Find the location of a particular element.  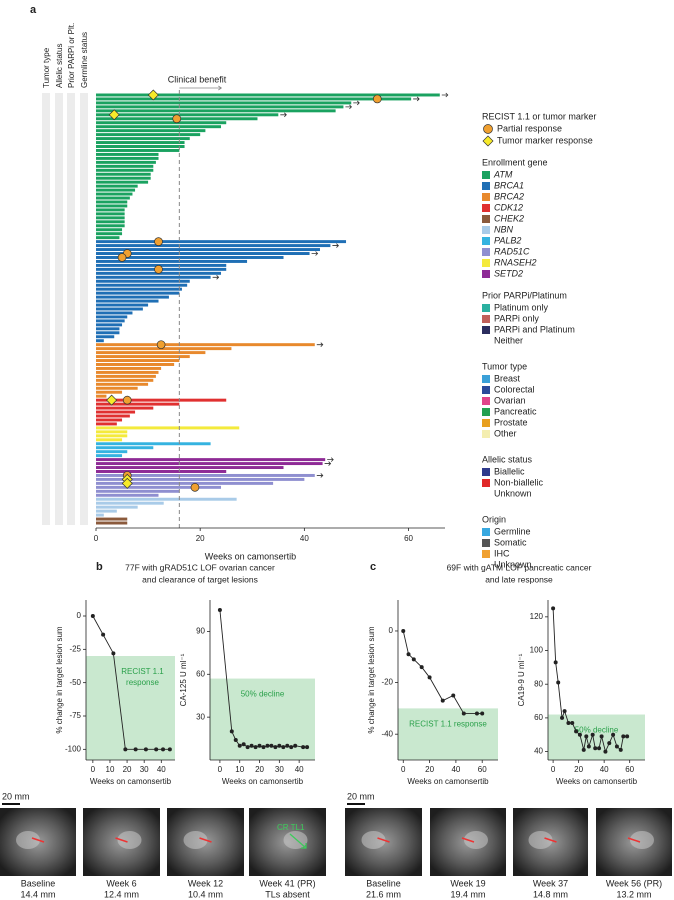

legend-title: Enrollment gene is located at coordinates (515, 162).